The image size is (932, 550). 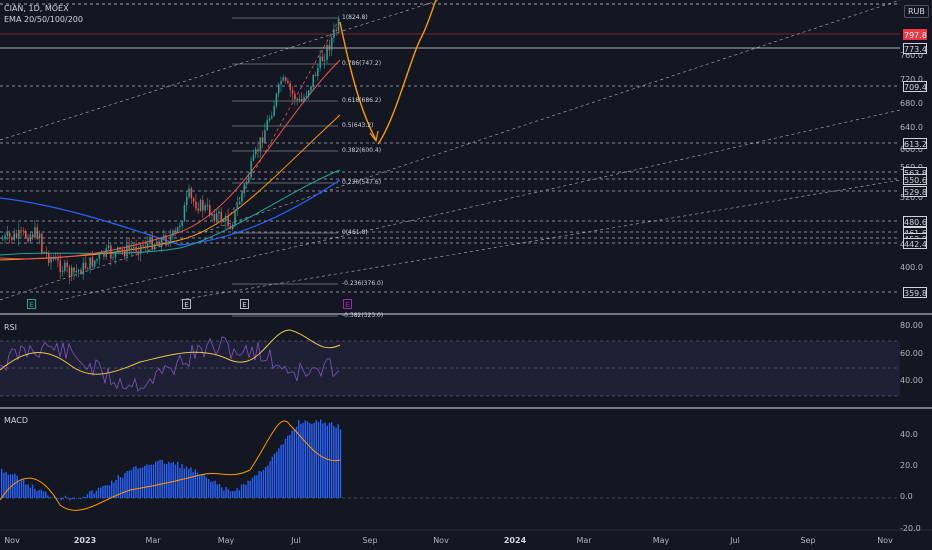 What do you see at coordinates (916, 11) in the screenshot?
I see `currency-button: RUB` at bounding box center [916, 11].